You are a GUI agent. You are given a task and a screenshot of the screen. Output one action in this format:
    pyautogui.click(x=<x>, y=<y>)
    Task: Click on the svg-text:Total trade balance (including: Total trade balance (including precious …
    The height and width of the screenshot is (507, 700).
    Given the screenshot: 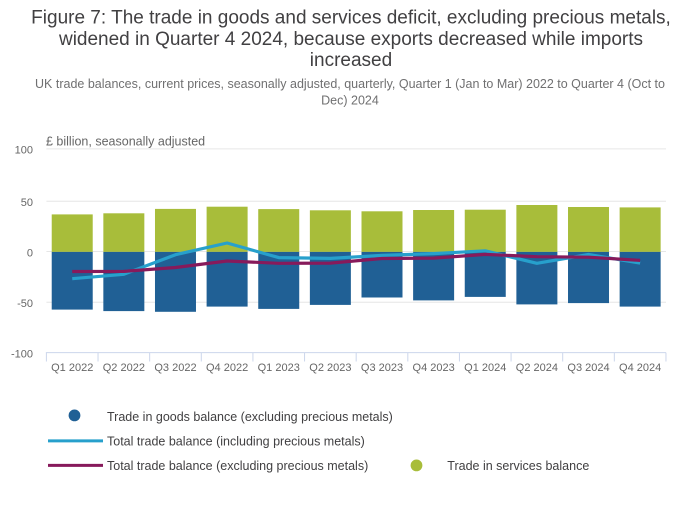 What is the action you would take?
    pyautogui.click(x=236, y=441)
    